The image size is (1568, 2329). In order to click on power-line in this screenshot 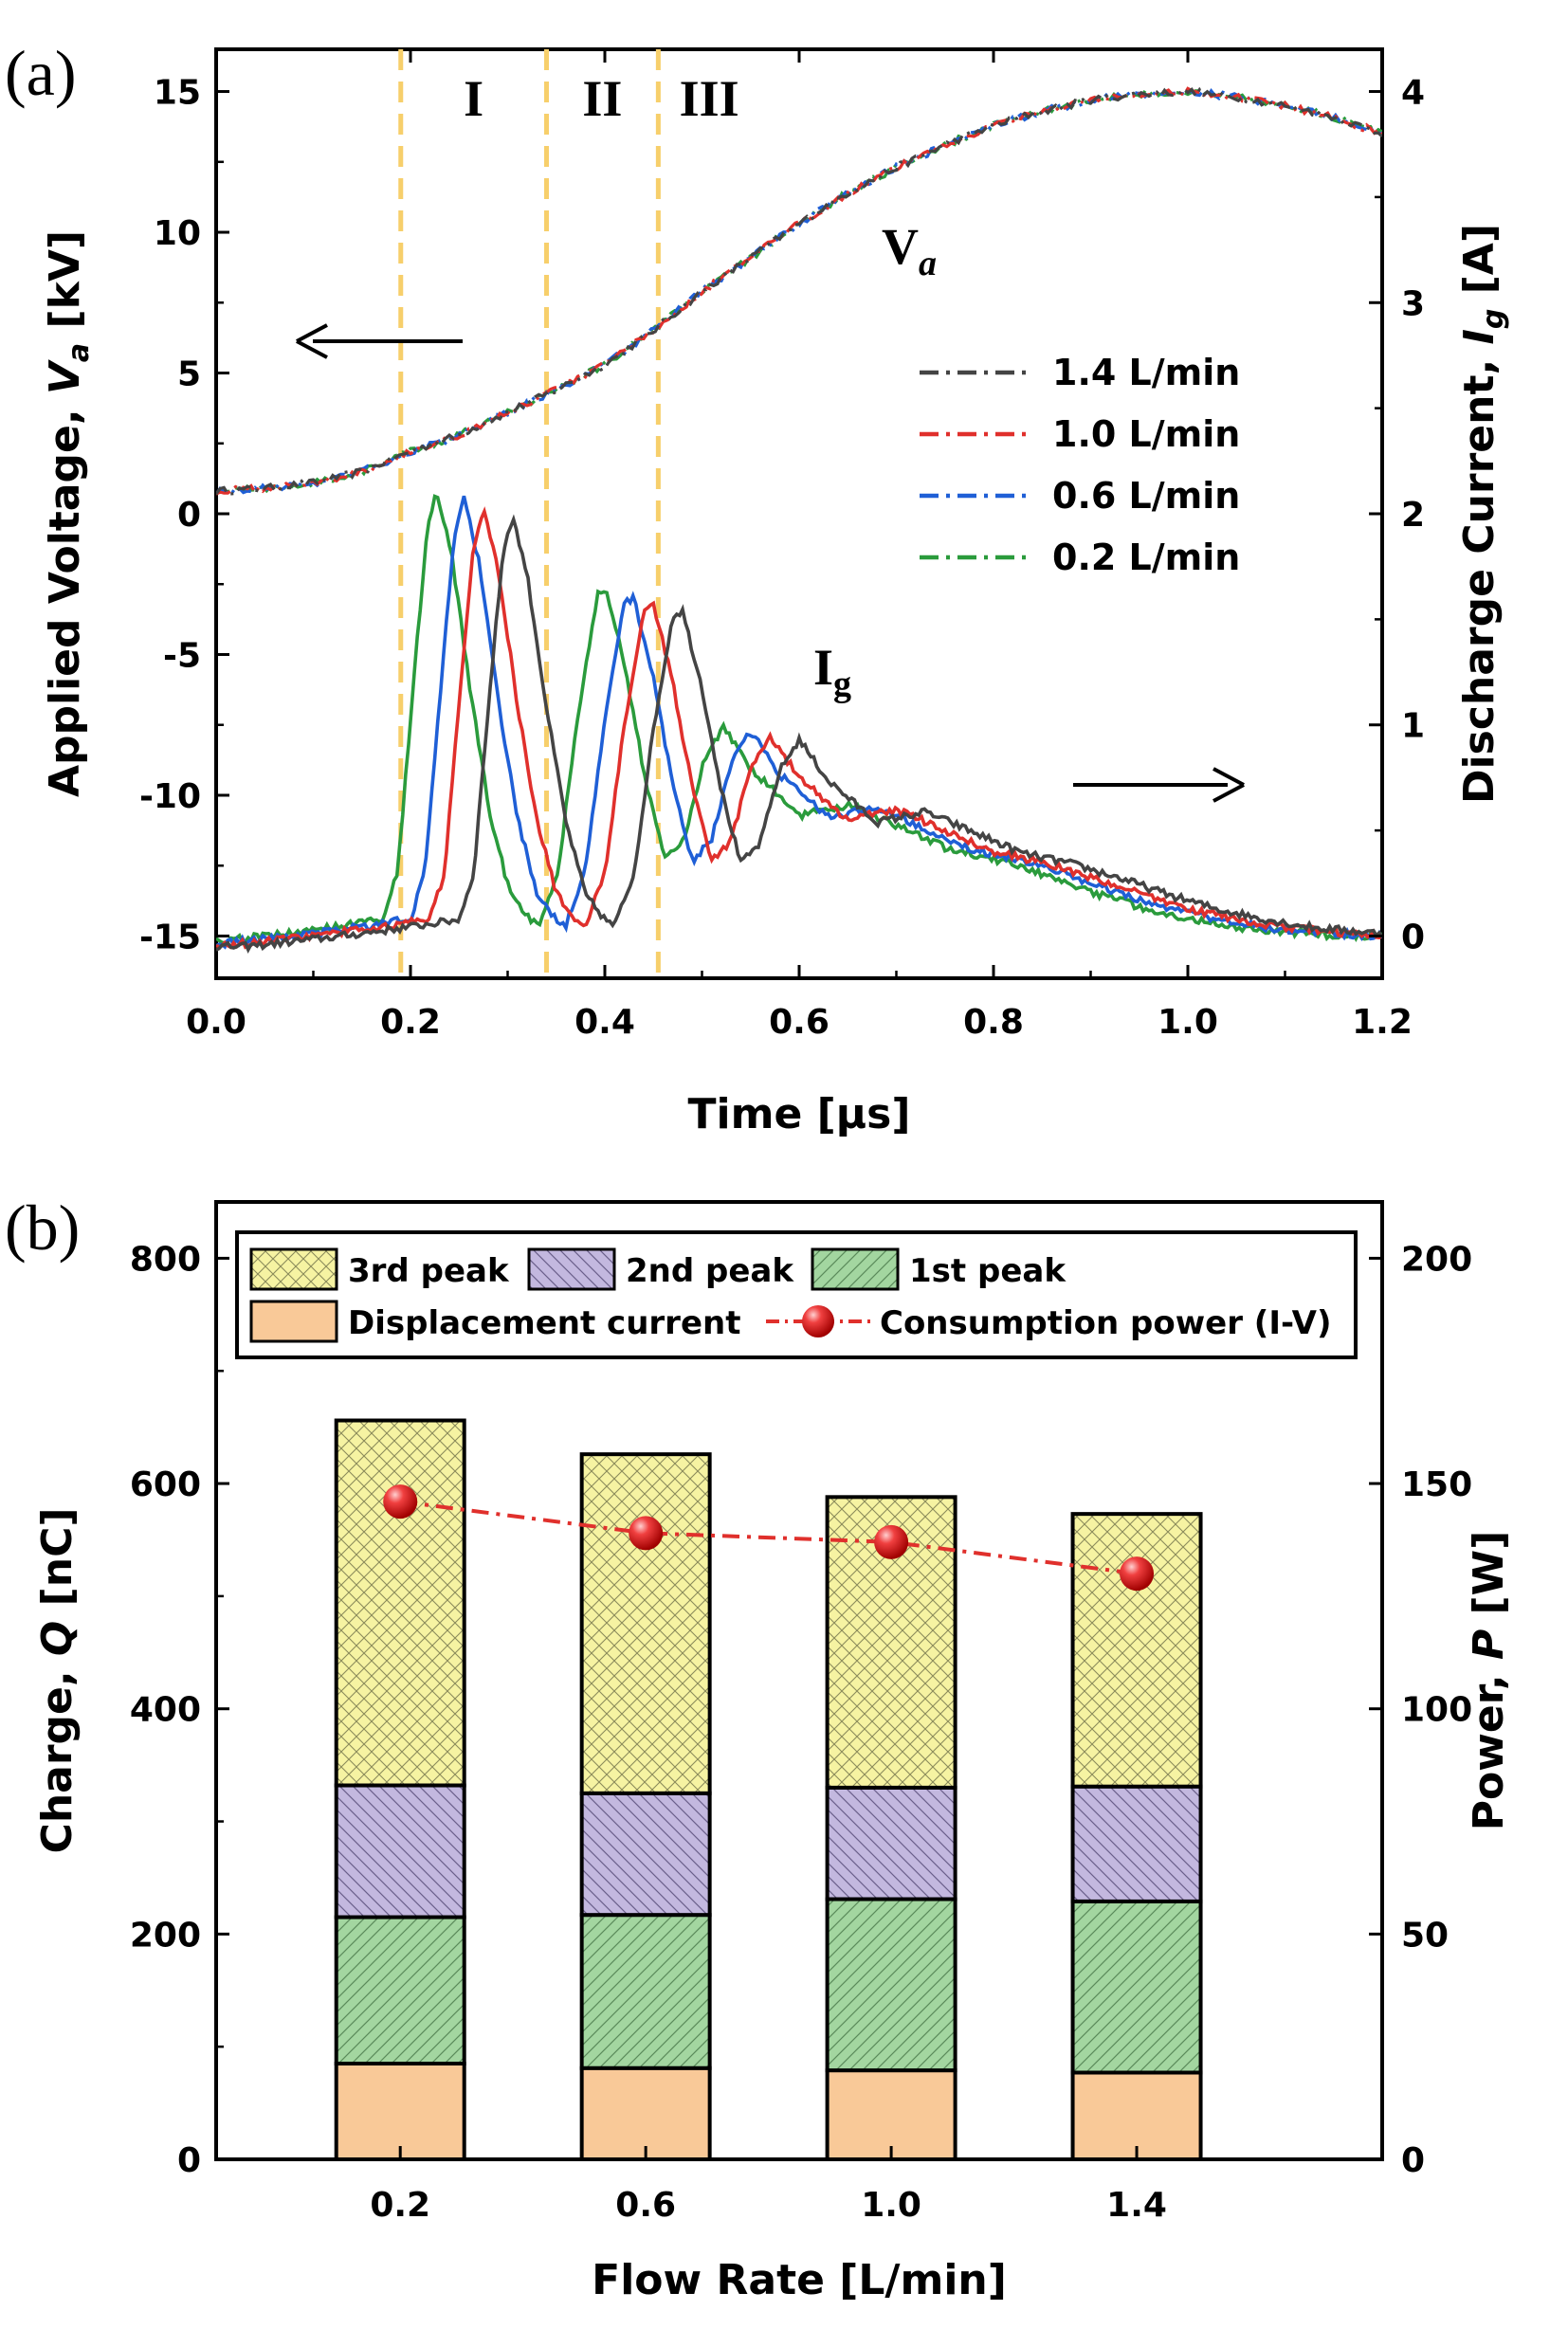, I will do `click(768, 1538)`.